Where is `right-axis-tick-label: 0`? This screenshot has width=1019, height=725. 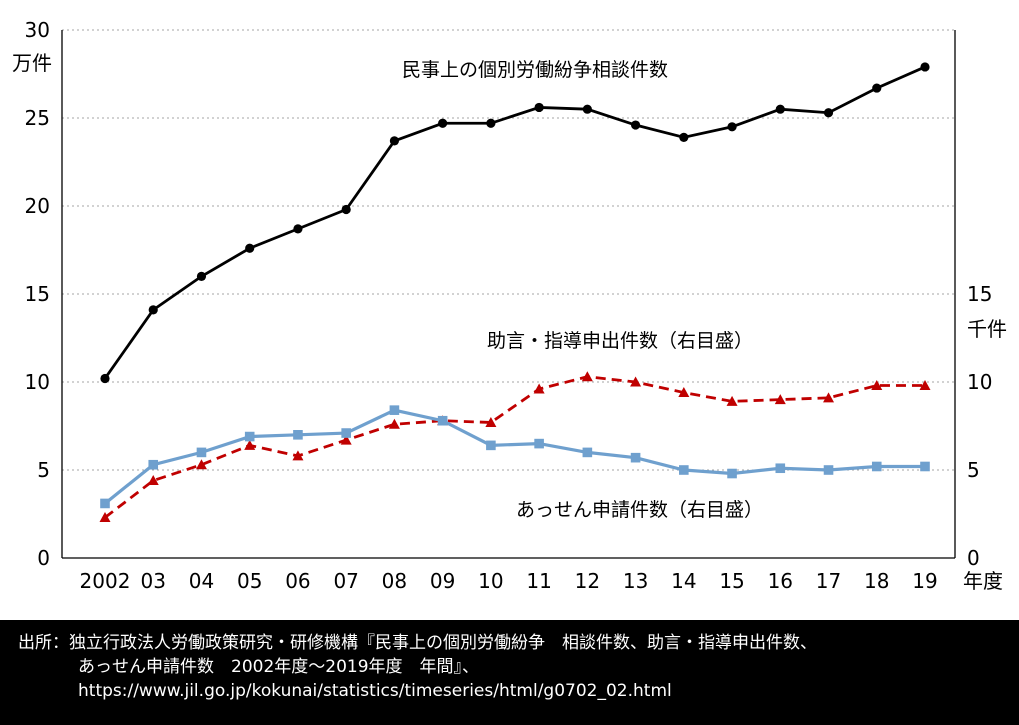 right-axis-tick-label: 0 is located at coordinates (973, 558).